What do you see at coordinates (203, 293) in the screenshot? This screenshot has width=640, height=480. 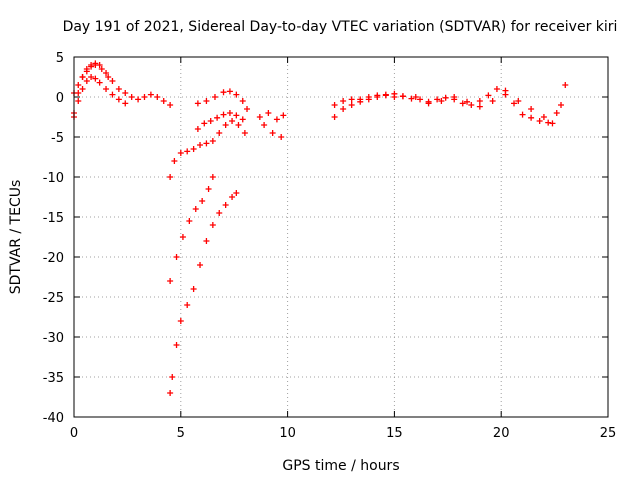 I see `series-track-h` at bounding box center [203, 293].